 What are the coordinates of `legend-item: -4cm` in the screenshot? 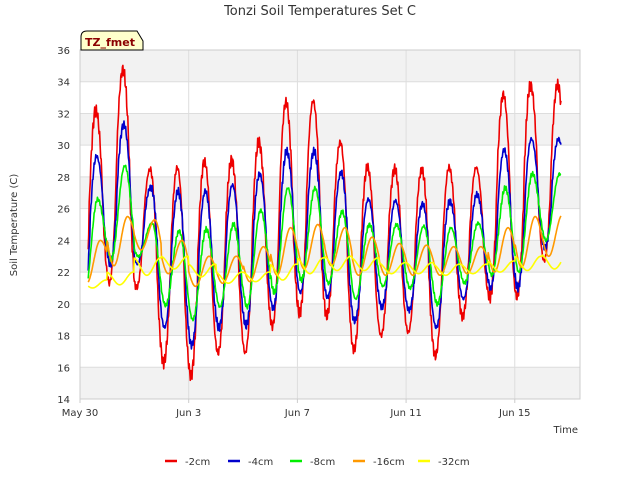 It's located at (250, 462).